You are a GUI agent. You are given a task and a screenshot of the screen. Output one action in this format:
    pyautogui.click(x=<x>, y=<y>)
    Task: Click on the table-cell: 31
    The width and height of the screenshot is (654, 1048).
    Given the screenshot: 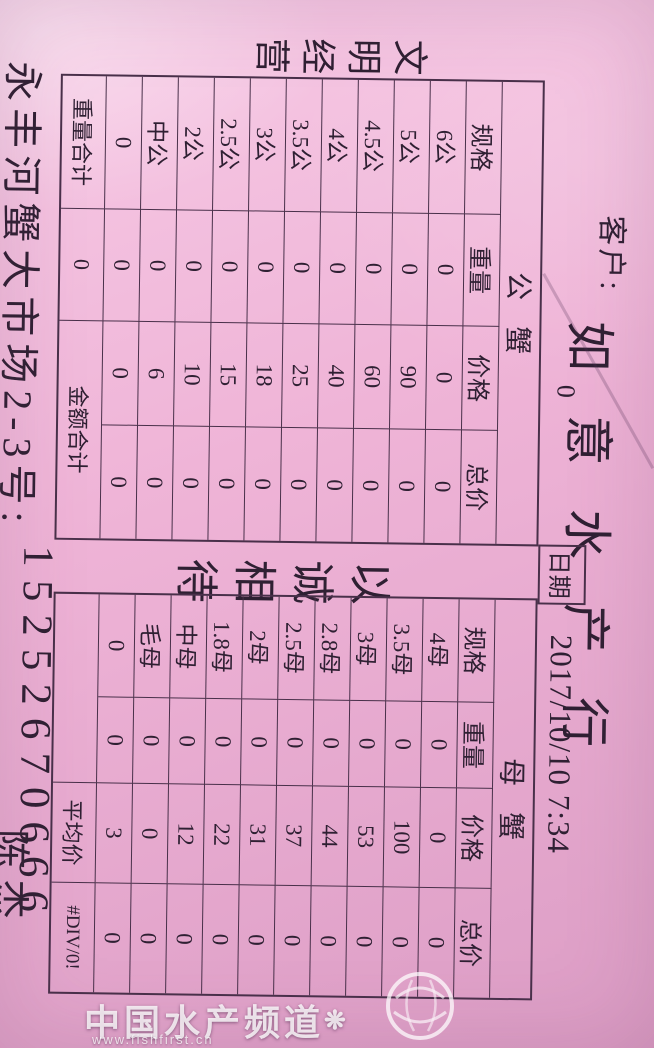 What is the action you would take?
    pyautogui.click(x=258, y=834)
    